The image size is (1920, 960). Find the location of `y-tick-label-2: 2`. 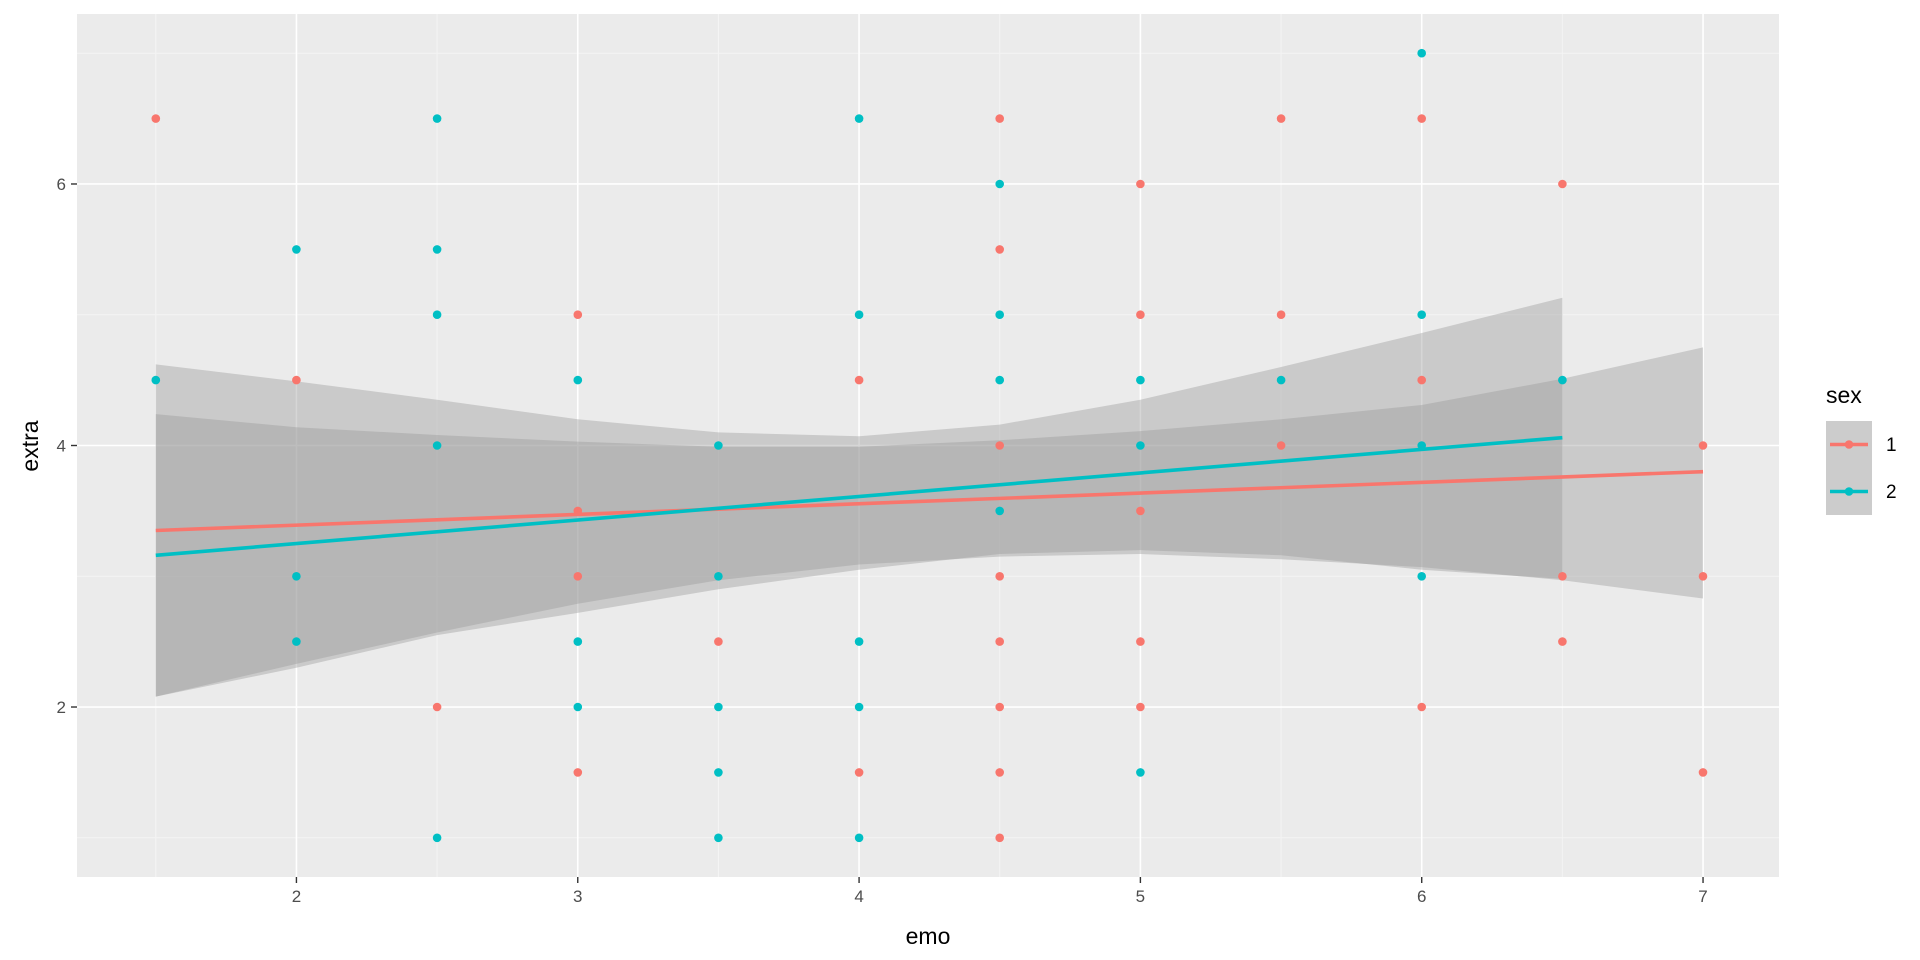

y-tick-label-2: 2 is located at coordinates (61, 707).